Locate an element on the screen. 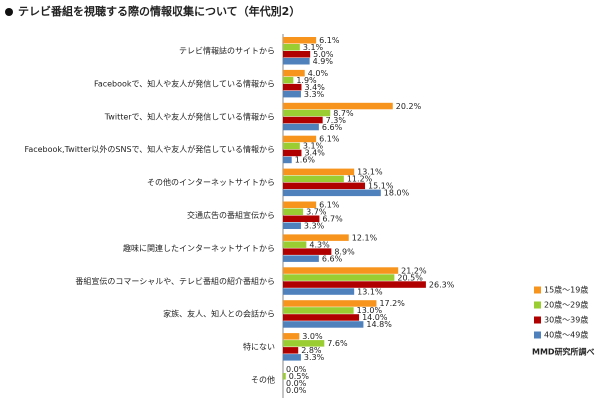 This screenshot has height=400, width=600. value-label: 4.9% is located at coordinates (323, 61).